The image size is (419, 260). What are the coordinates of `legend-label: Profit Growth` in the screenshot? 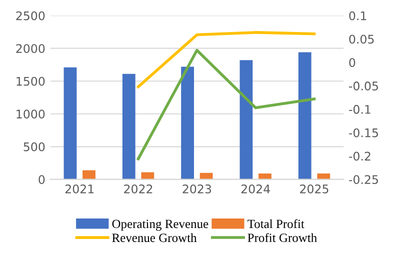 It's located at (282, 237).